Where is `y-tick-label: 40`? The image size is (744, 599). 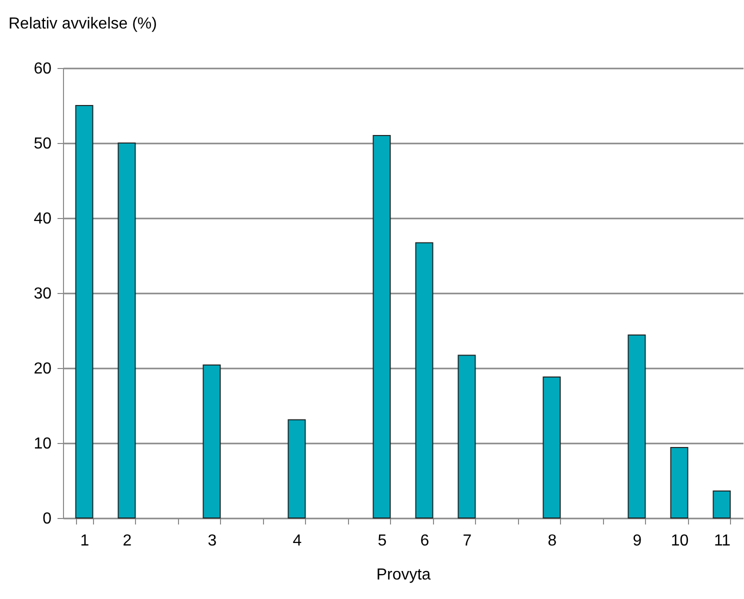 y-tick-label: 40 is located at coordinates (43, 219).